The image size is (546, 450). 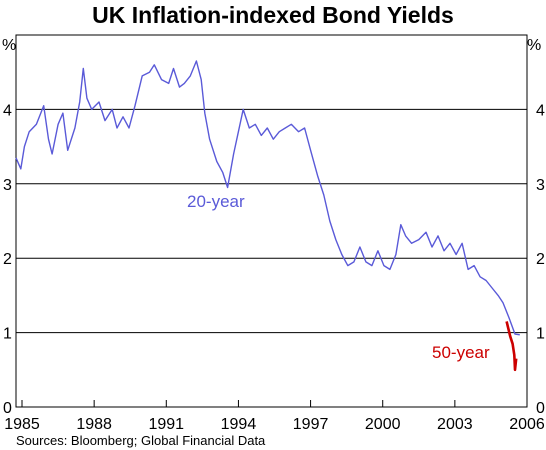 I want to click on x-axis: 1985 1988 1991 1994 1997 2000 2003 2006, so click(x=274, y=416).